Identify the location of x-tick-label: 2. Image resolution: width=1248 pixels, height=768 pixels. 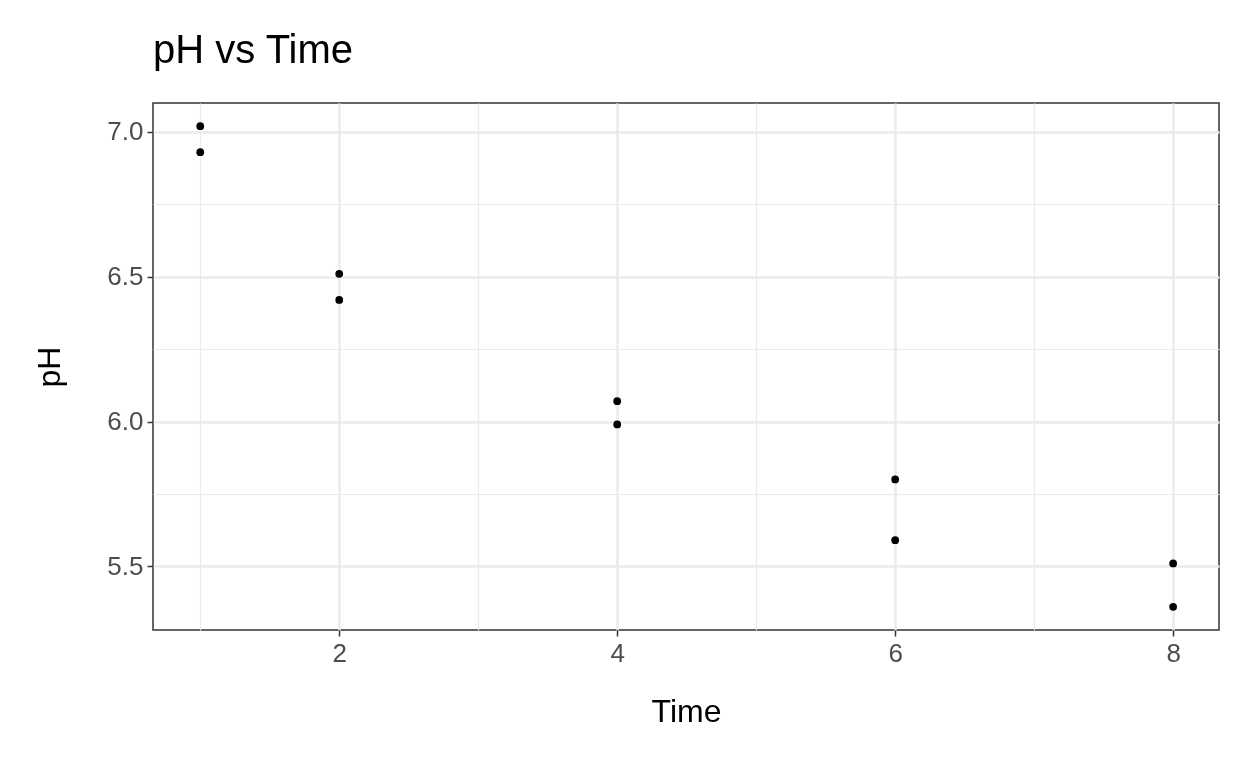
(339, 652).